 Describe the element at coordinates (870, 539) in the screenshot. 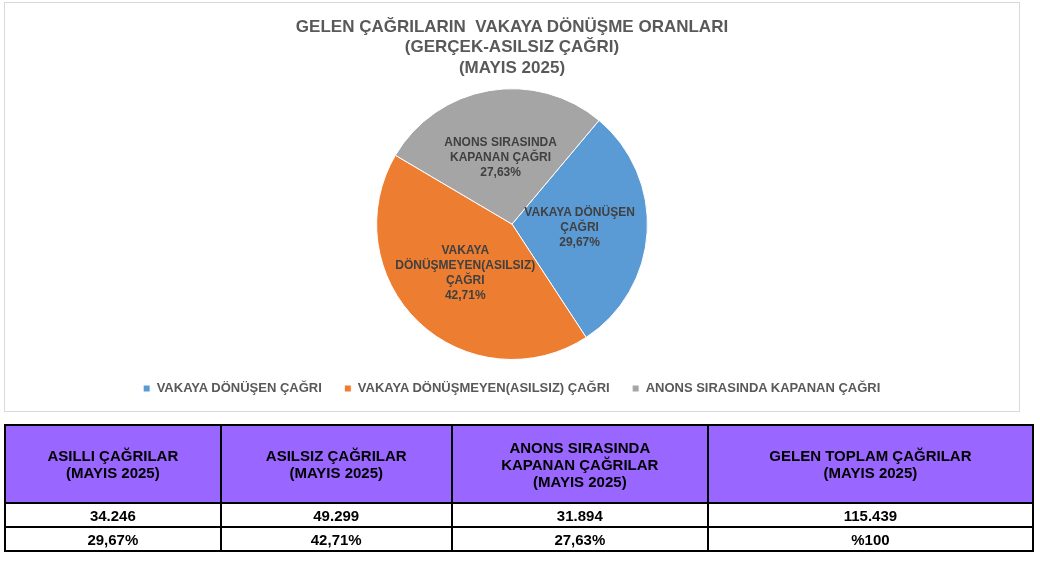

I see `data-label: %100` at that location.